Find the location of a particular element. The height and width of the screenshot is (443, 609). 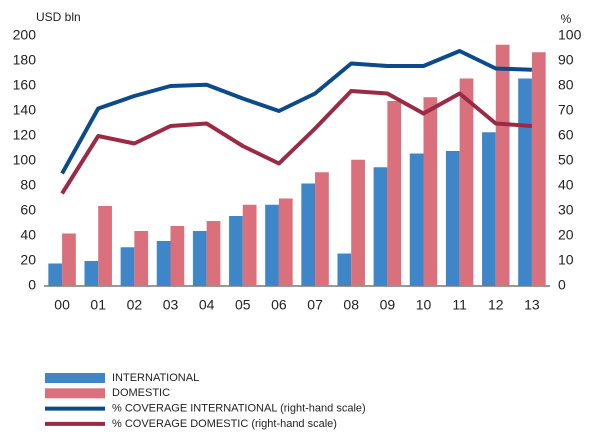

legend-label: % COVERAGE DOMESTIC (right-hand scale) is located at coordinates (224, 424).